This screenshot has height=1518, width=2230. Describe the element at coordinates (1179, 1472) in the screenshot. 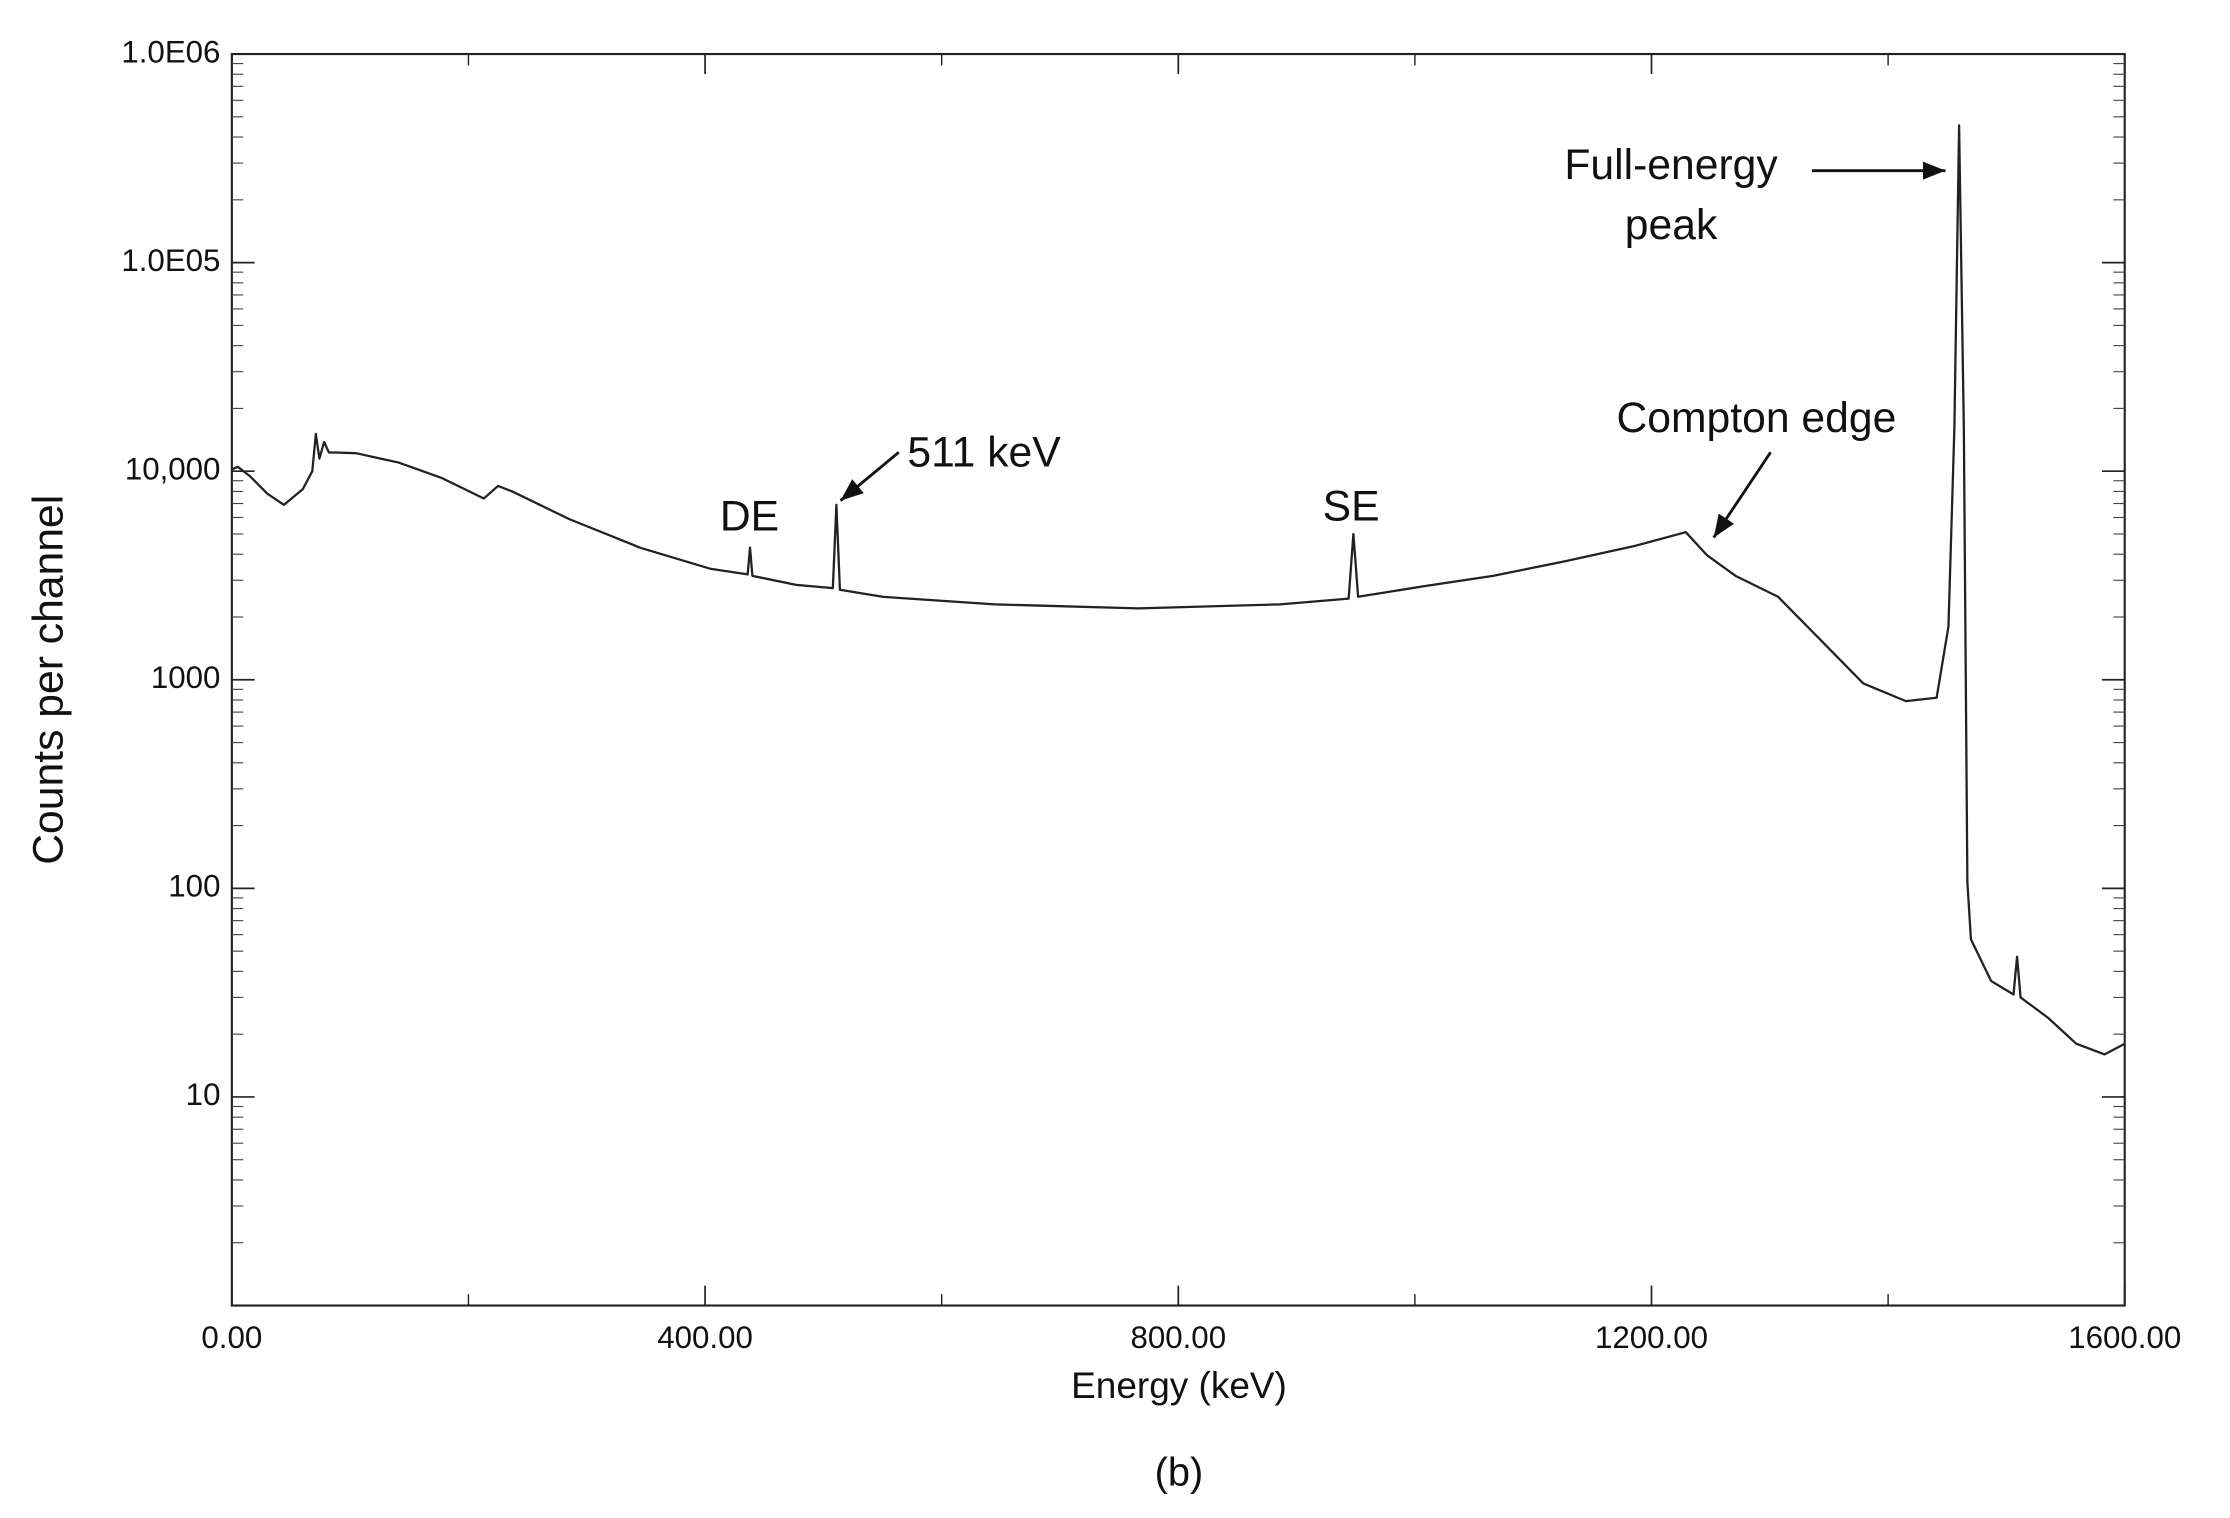

I see `caption: (b)` at that location.